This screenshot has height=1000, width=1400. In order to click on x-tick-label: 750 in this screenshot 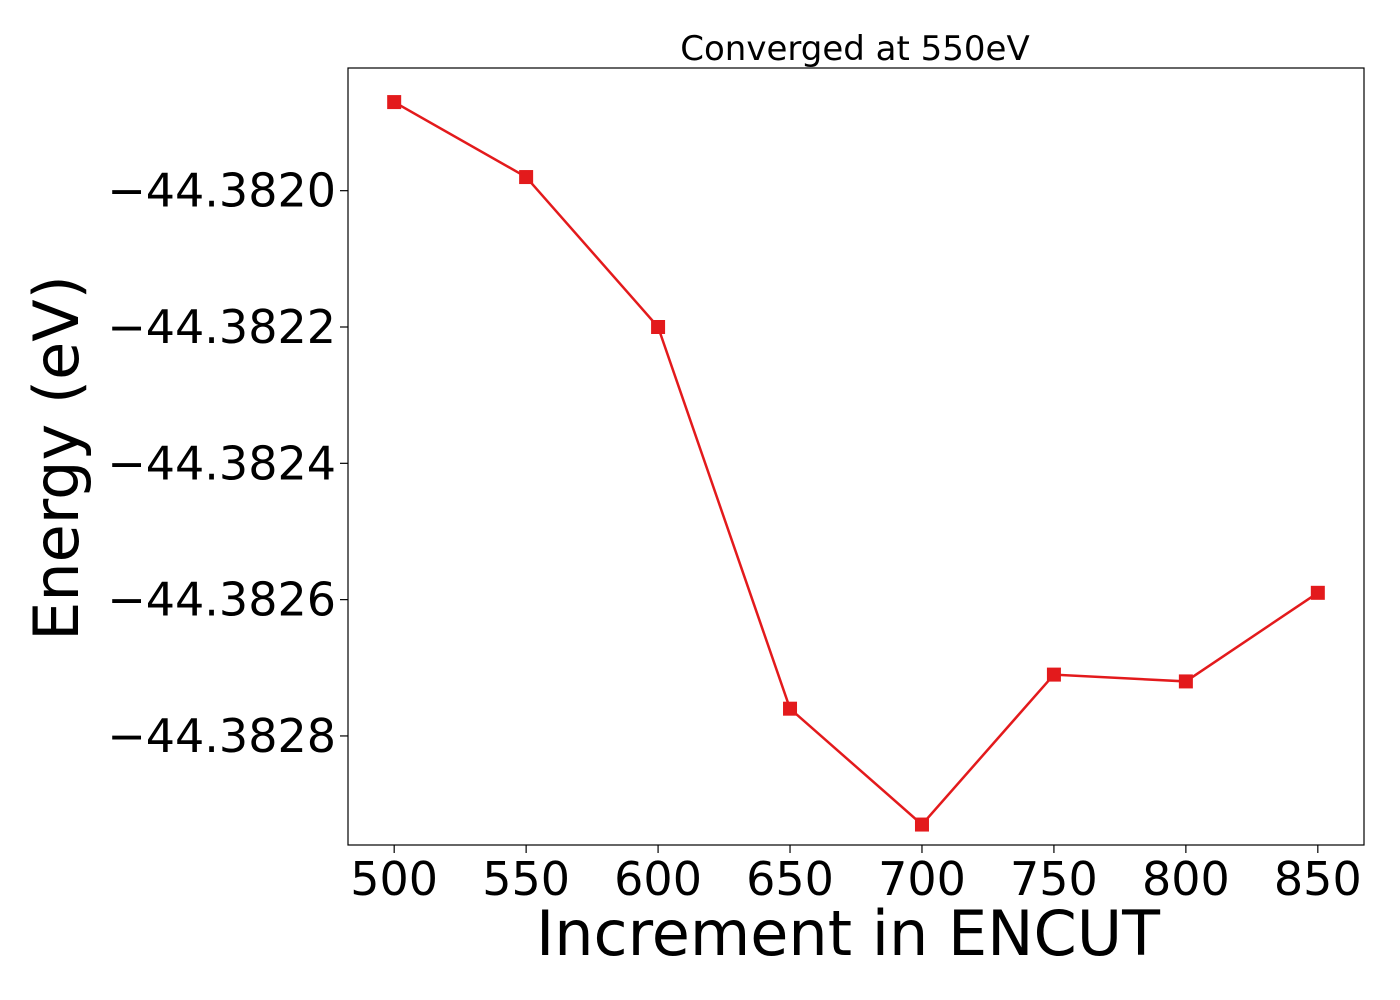, I will do `click(1054, 879)`.